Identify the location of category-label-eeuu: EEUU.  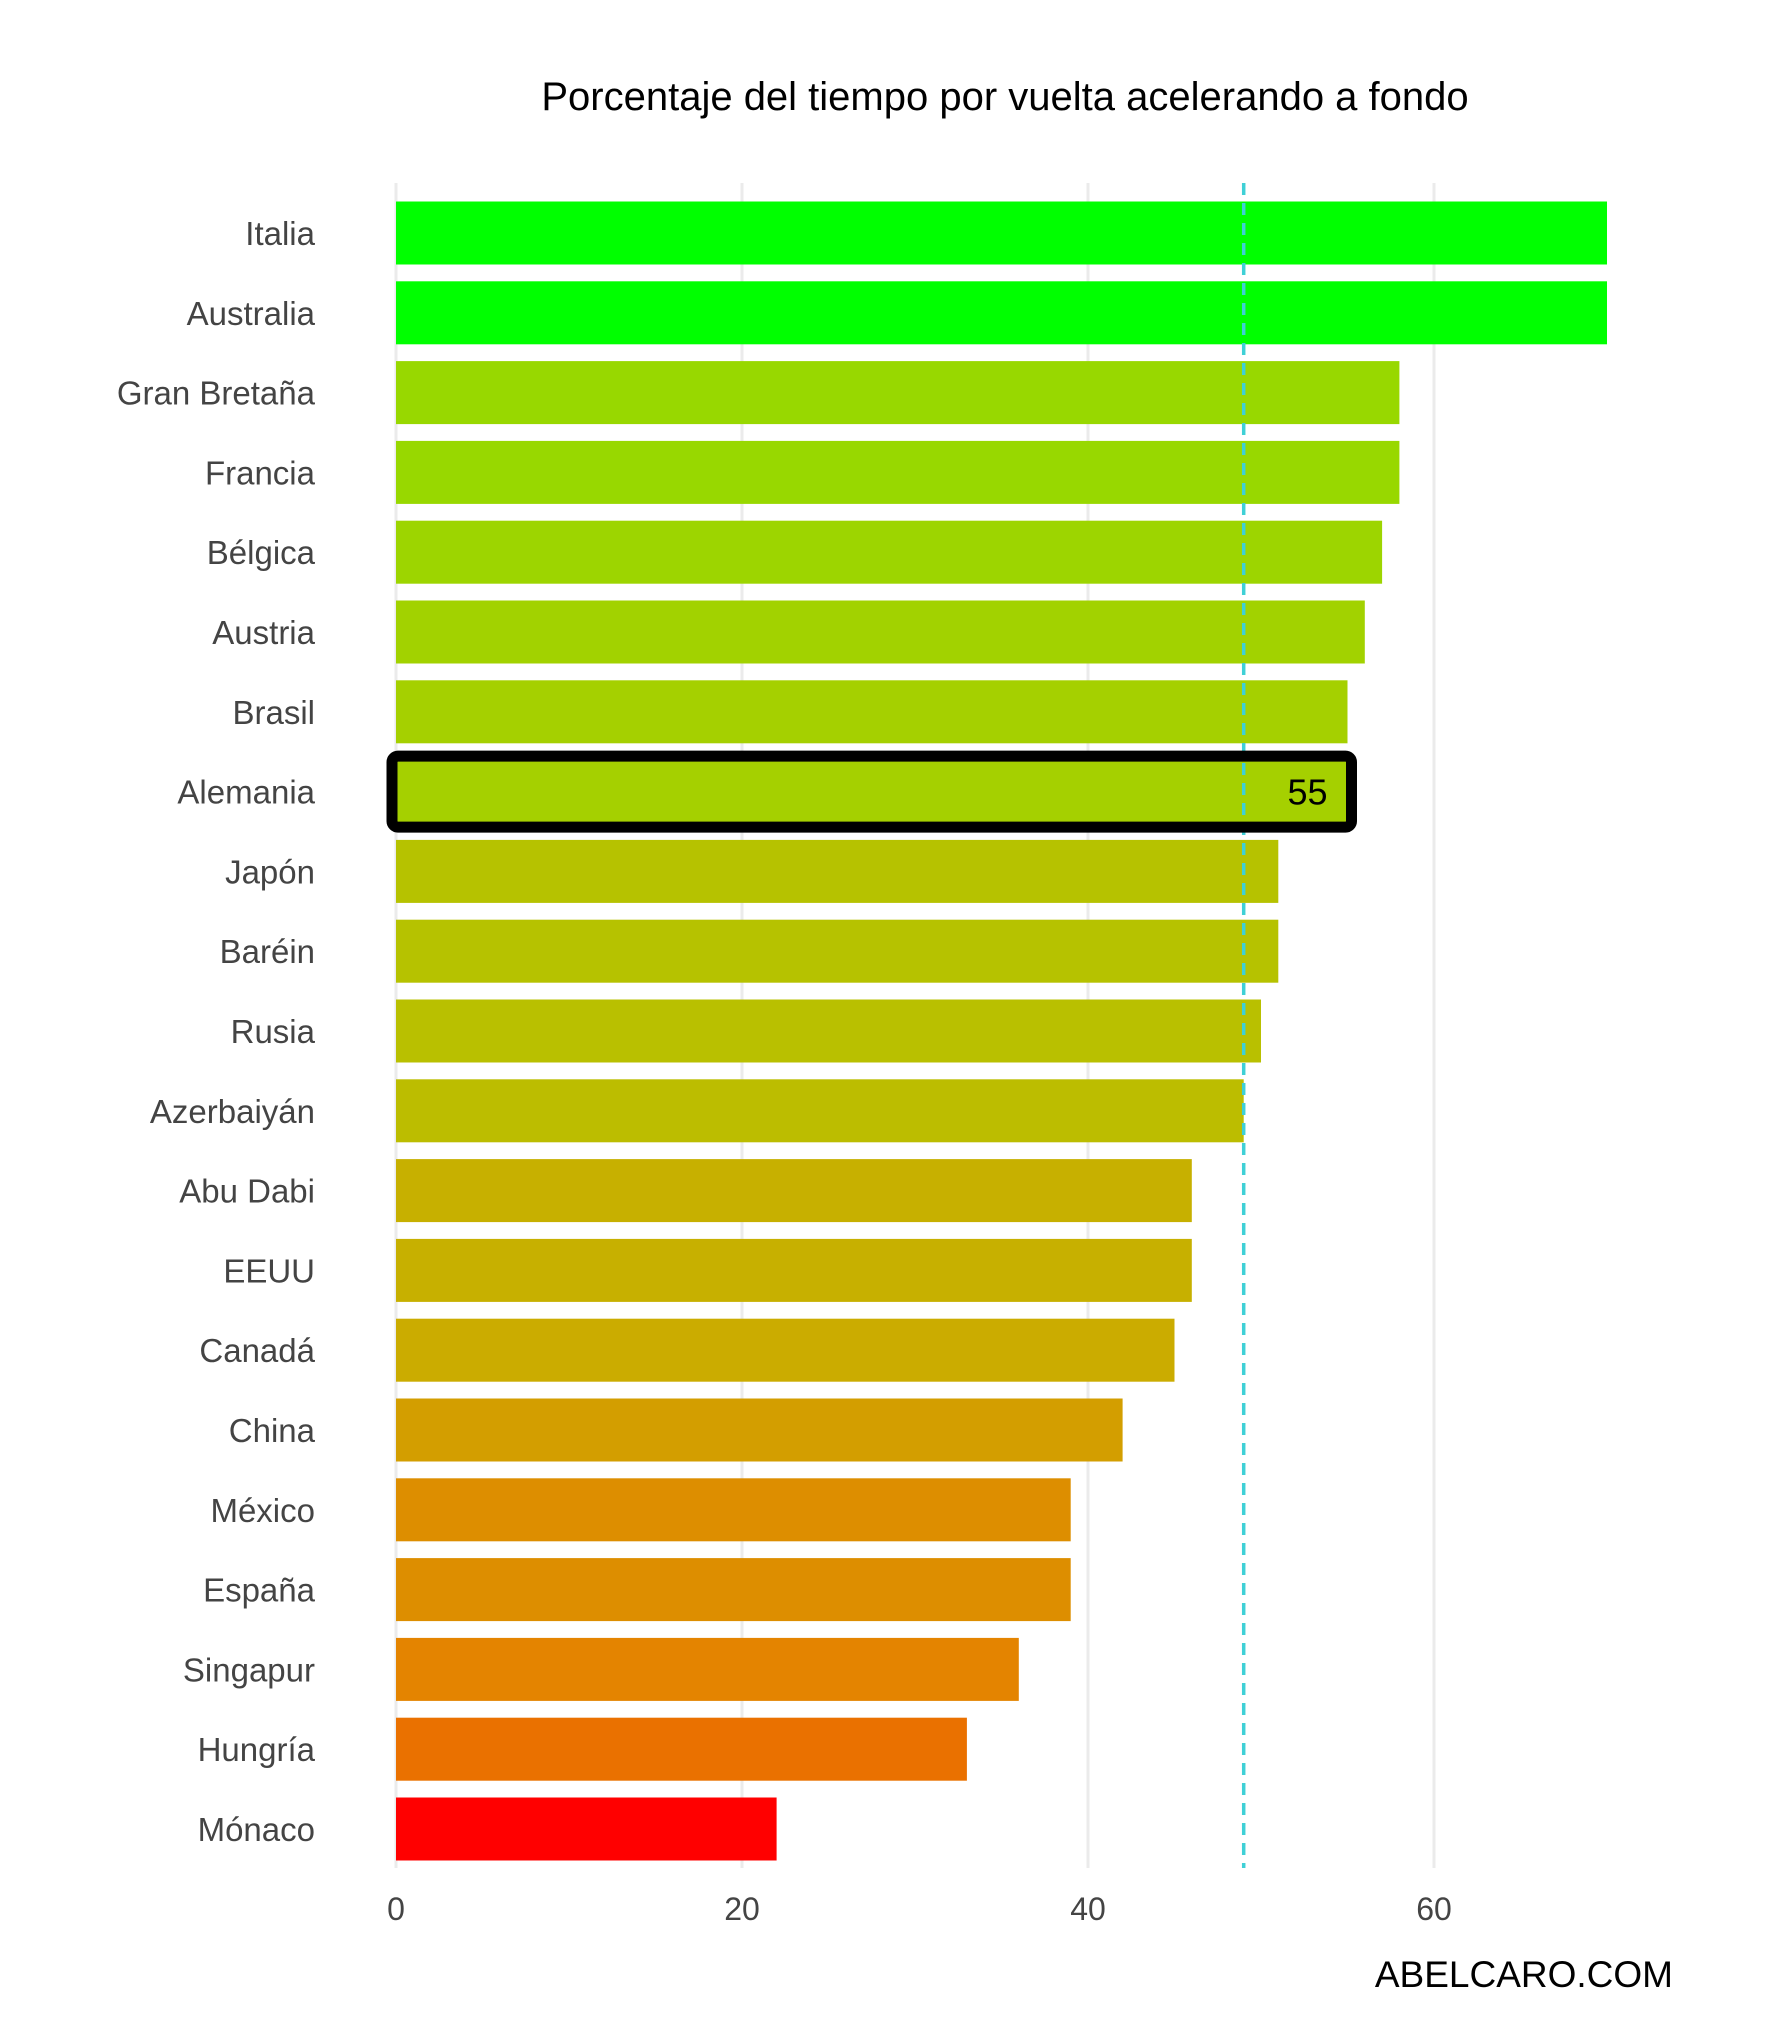
(269, 1270).